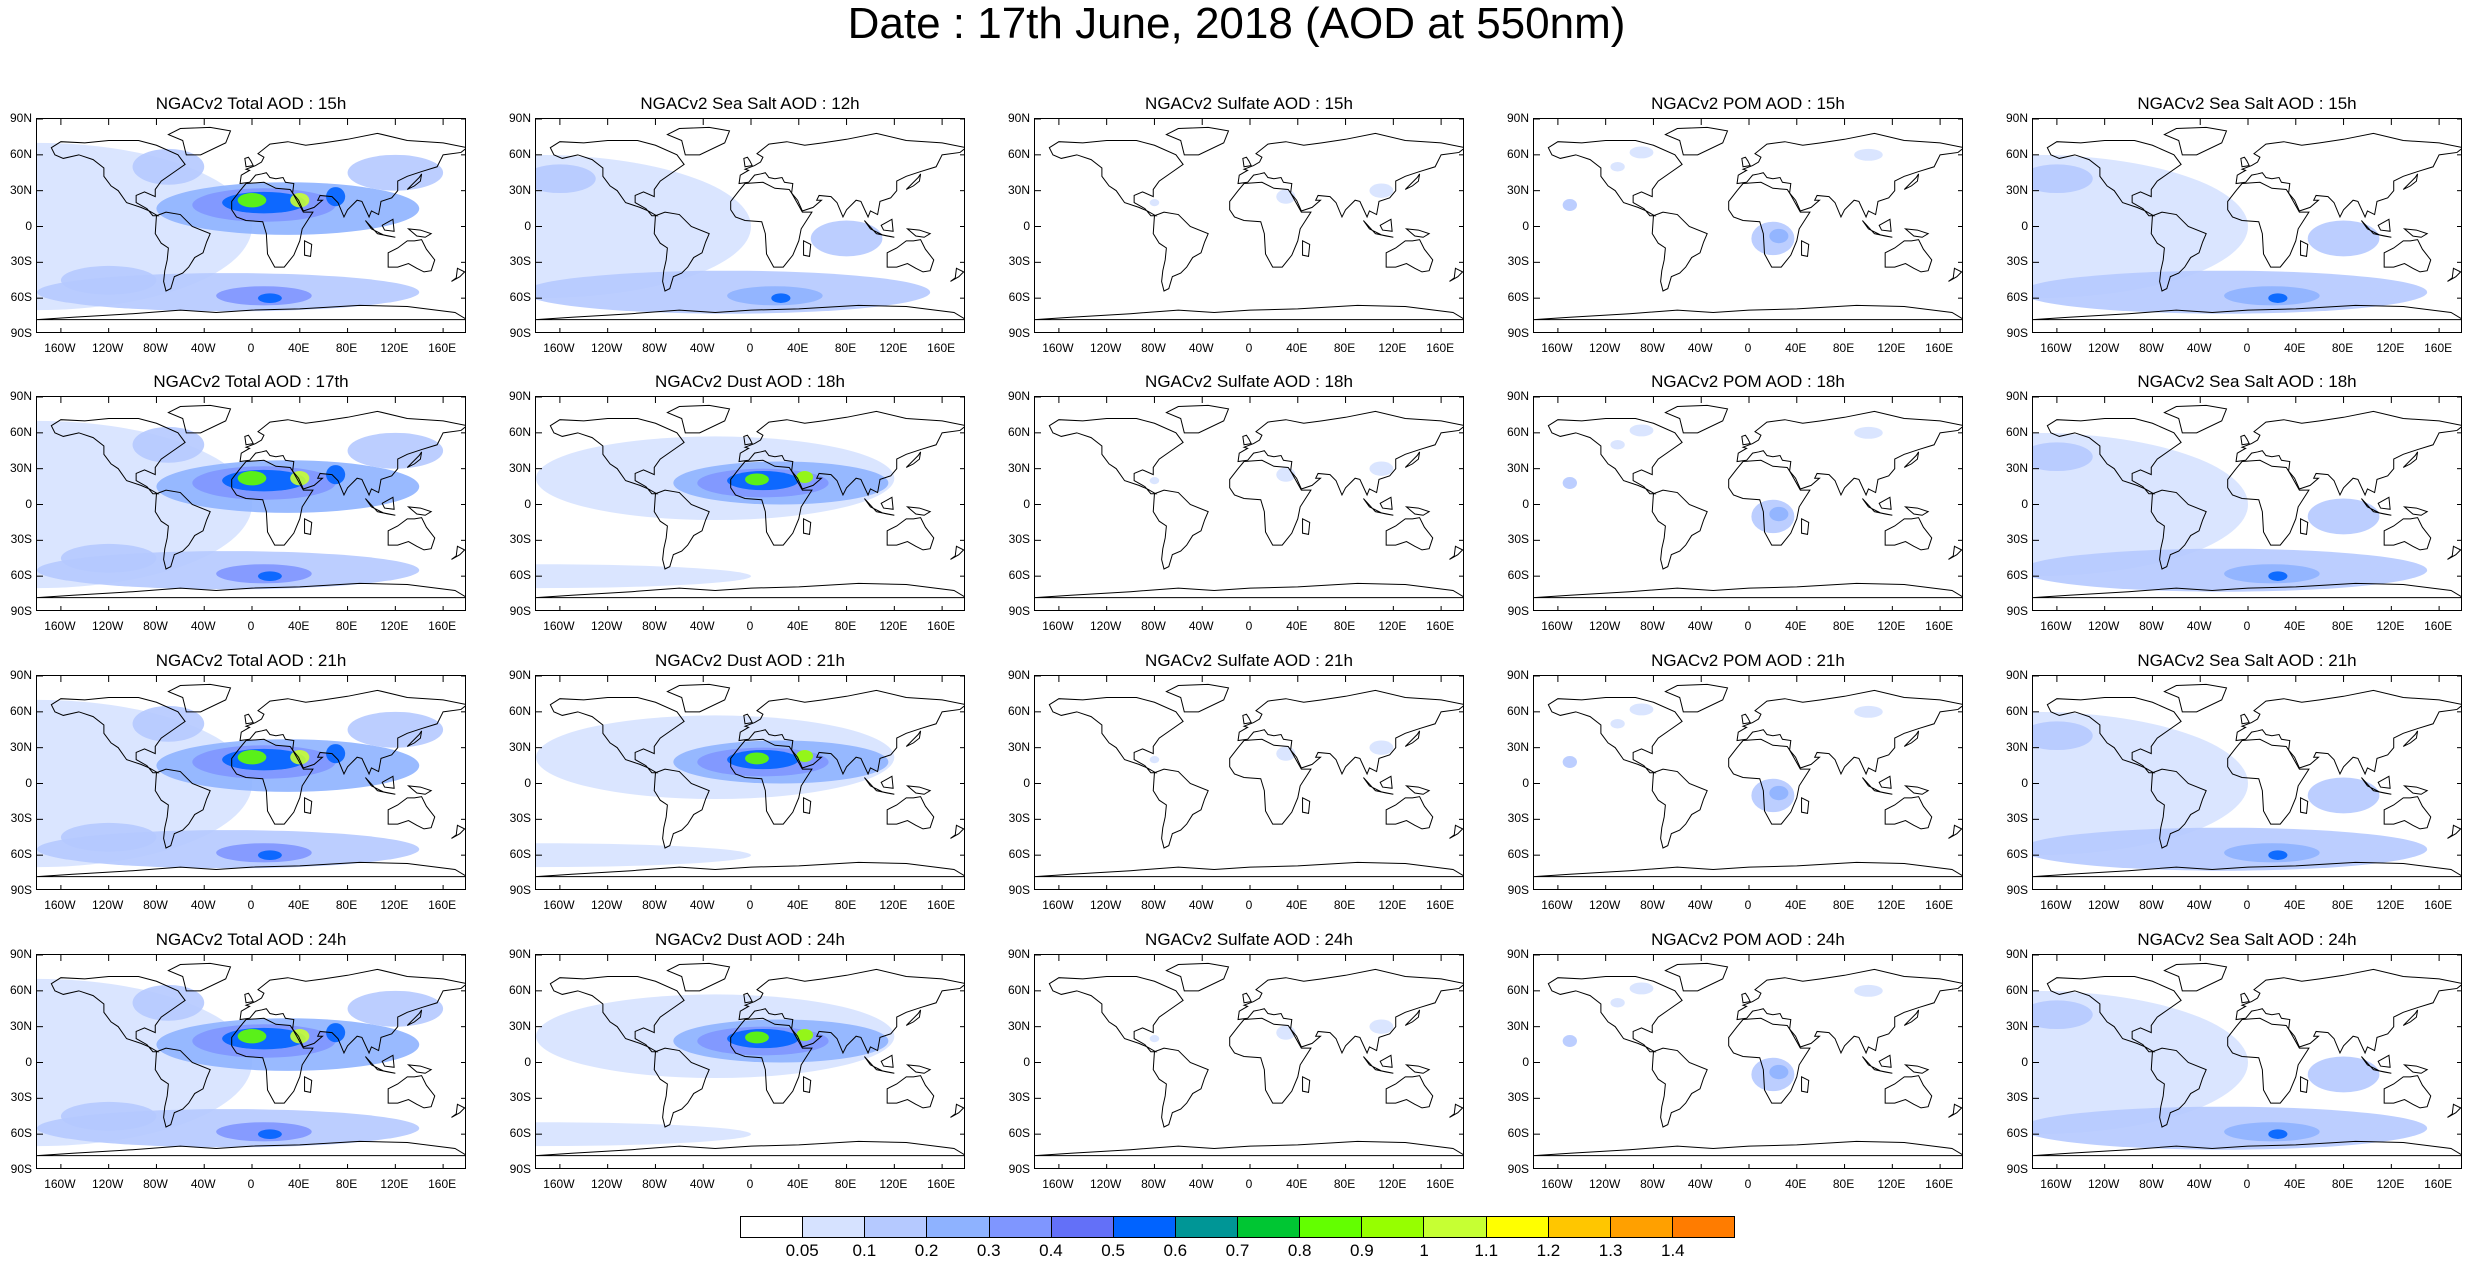  I want to click on colorbar-label: 0.1, so click(864, 1250).